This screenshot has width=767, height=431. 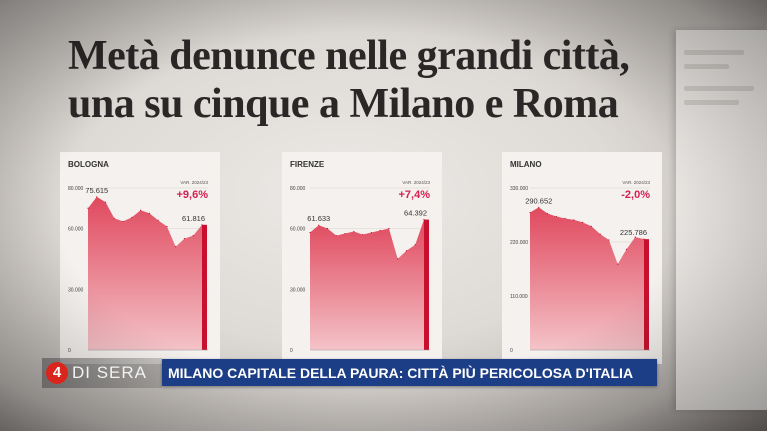 I want to click on show-logo-text: DI SERA, so click(x=110, y=372).